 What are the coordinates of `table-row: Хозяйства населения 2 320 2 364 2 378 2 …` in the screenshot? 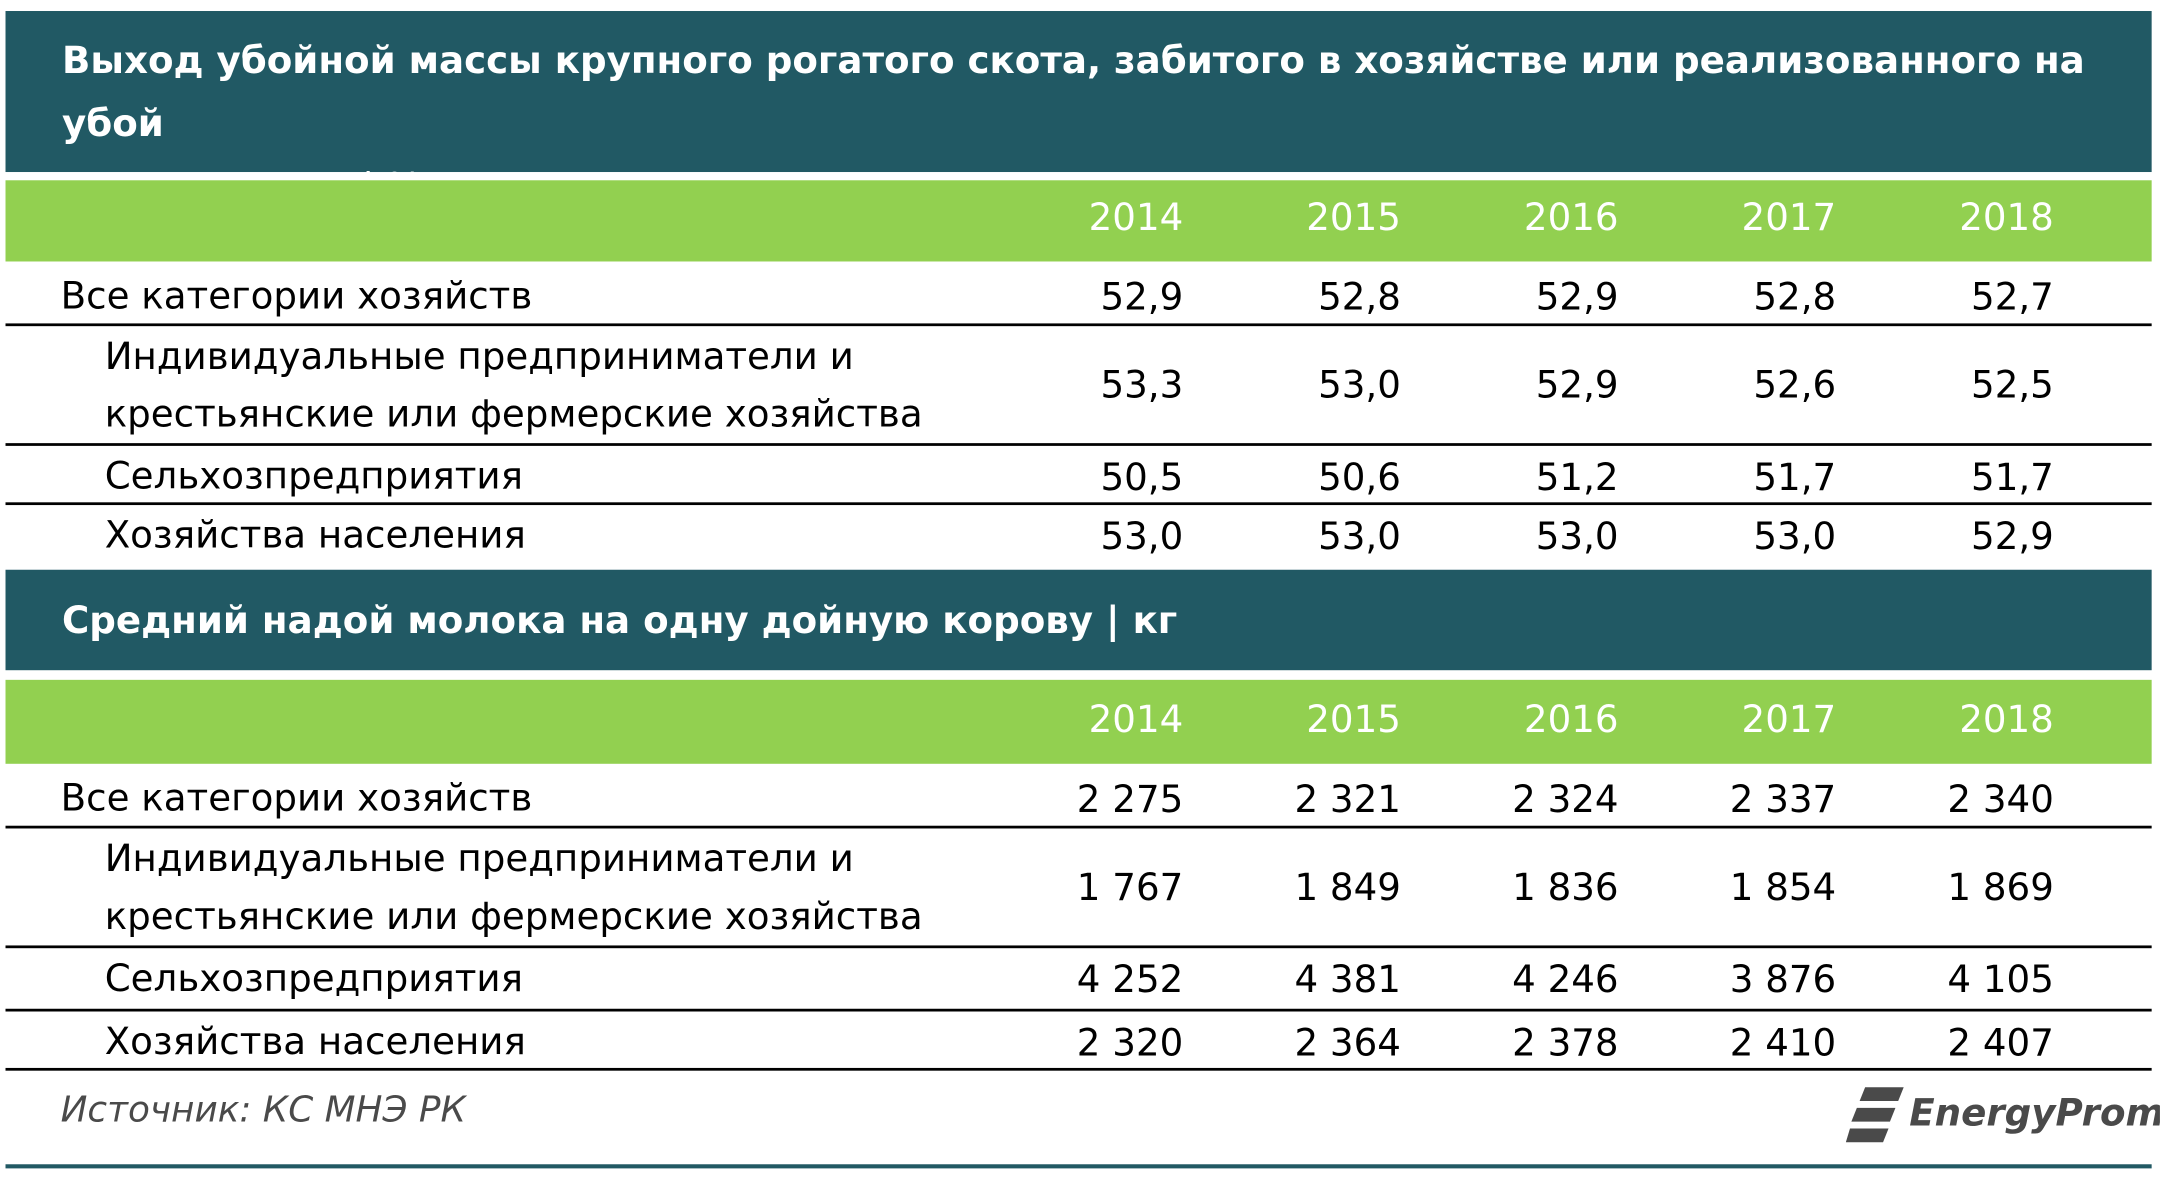 It's located at (1079, 1040).